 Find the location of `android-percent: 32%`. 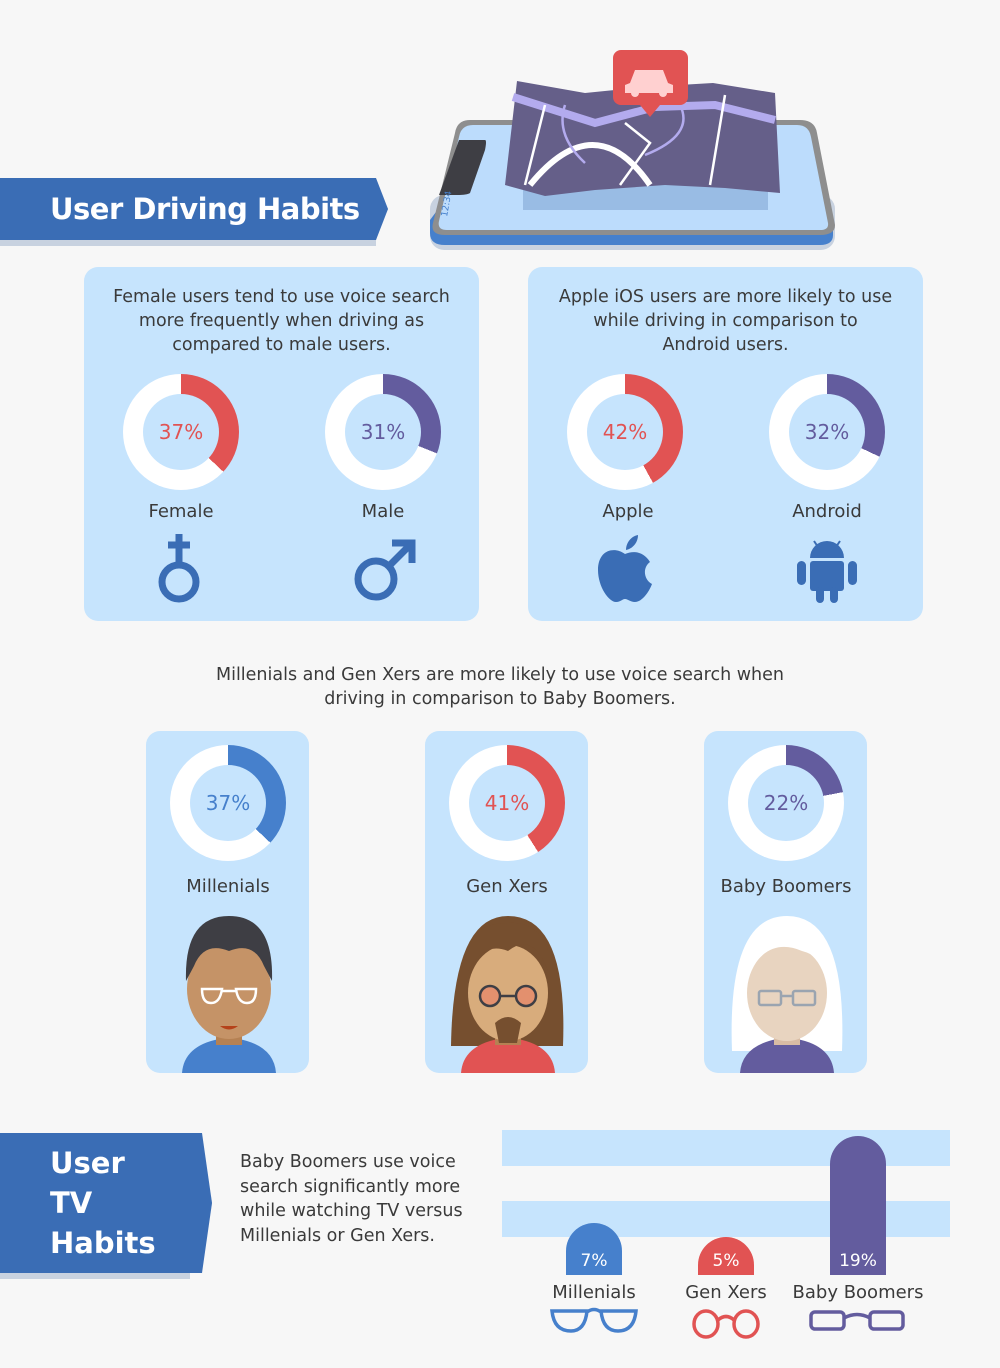

android-percent: 32% is located at coordinates (827, 432).